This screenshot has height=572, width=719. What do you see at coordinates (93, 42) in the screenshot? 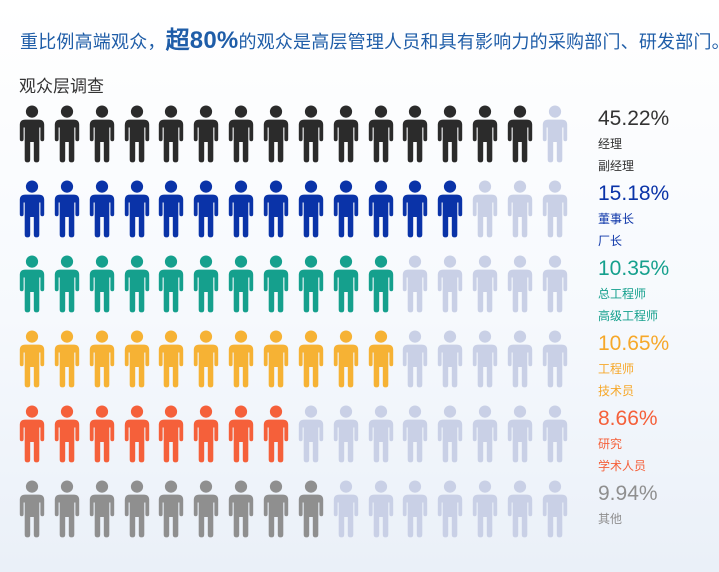
I see `headline-prefix: 重比例高端观众，` at bounding box center [93, 42].